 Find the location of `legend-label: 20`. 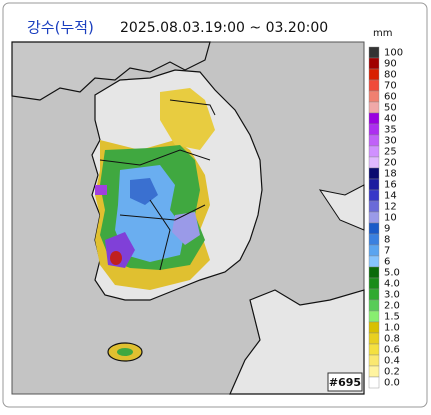

legend-label: 20 is located at coordinates (390, 163).